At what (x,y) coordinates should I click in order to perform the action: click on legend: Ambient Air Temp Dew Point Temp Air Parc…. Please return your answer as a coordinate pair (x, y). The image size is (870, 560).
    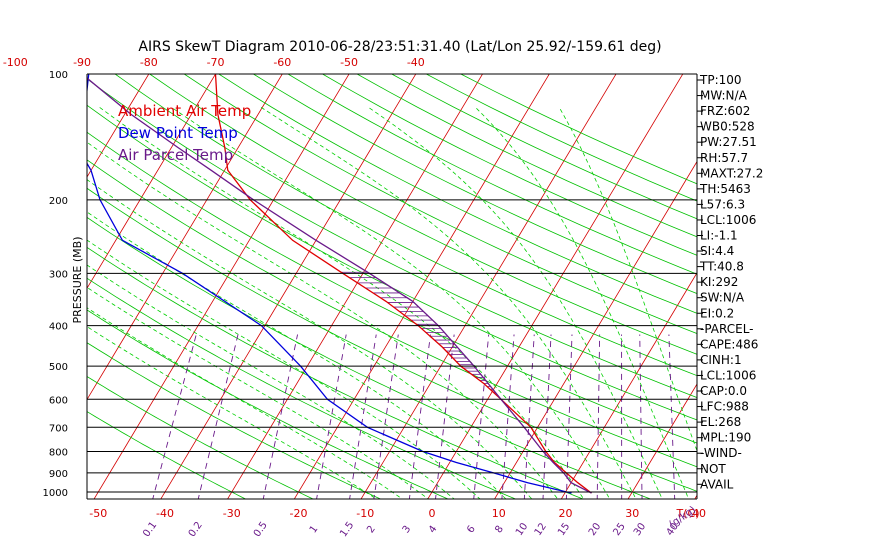
    Looking at the image, I should click on (184, 133).